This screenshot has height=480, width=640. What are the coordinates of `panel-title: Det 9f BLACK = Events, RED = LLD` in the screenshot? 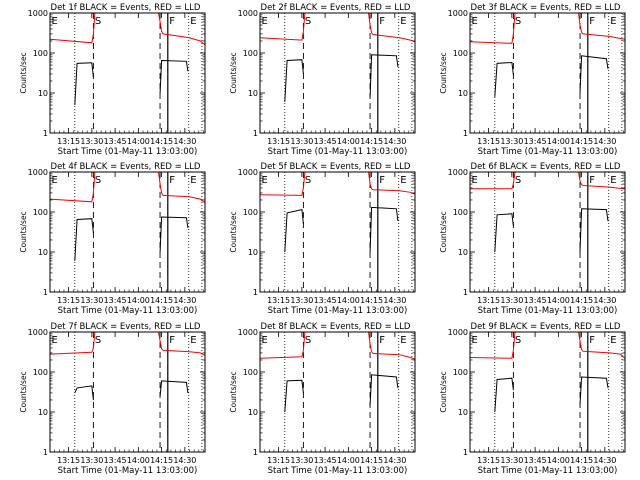 It's located at (546, 327).